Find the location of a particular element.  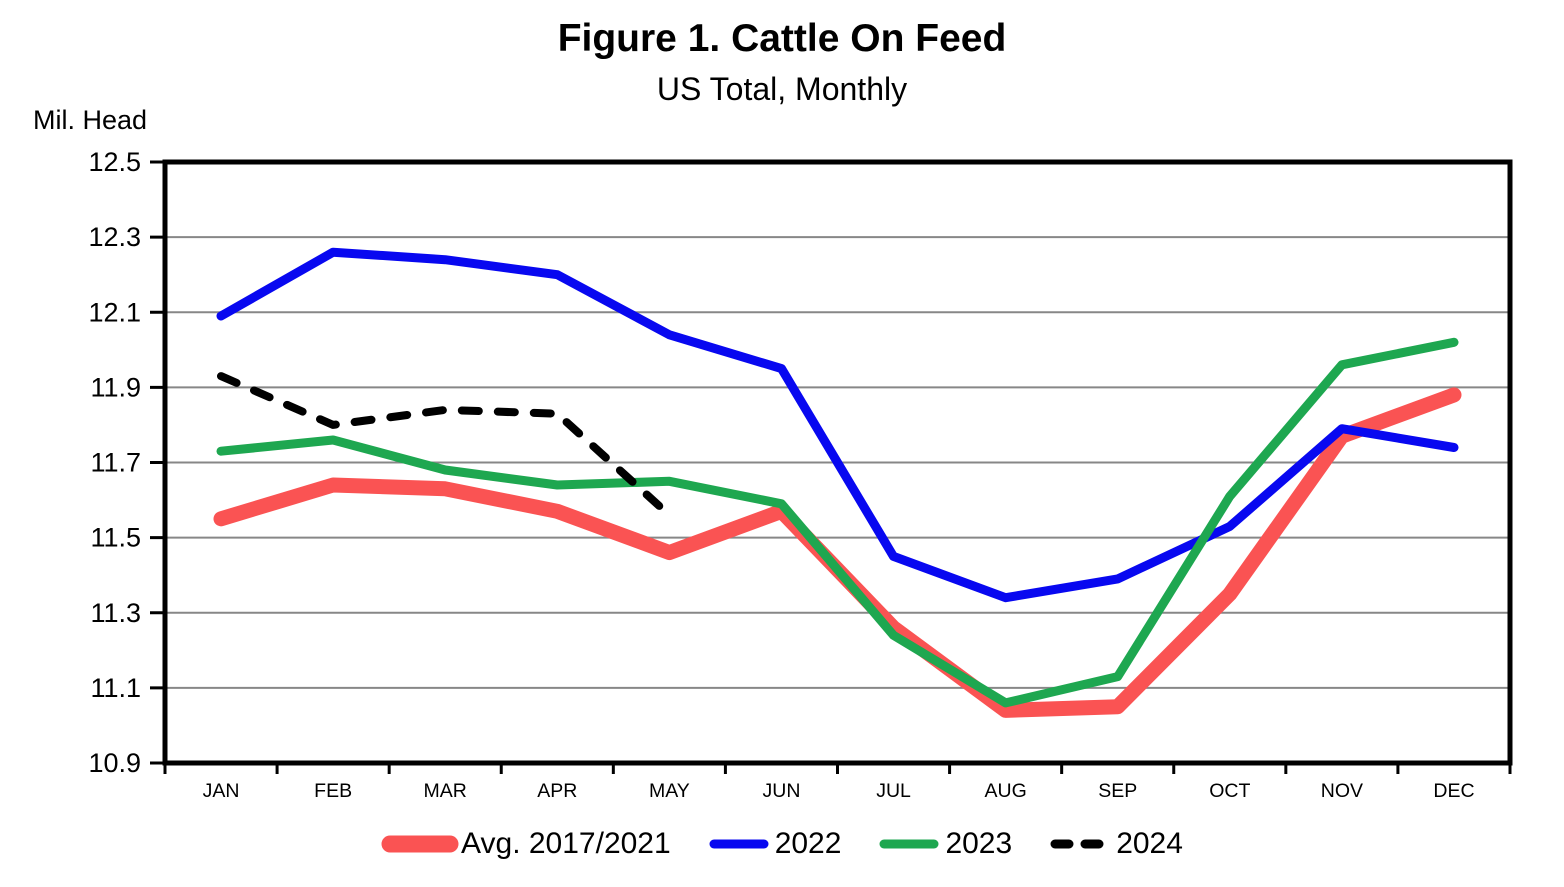

legend-label: 2023 is located at coordinates (979, 843).